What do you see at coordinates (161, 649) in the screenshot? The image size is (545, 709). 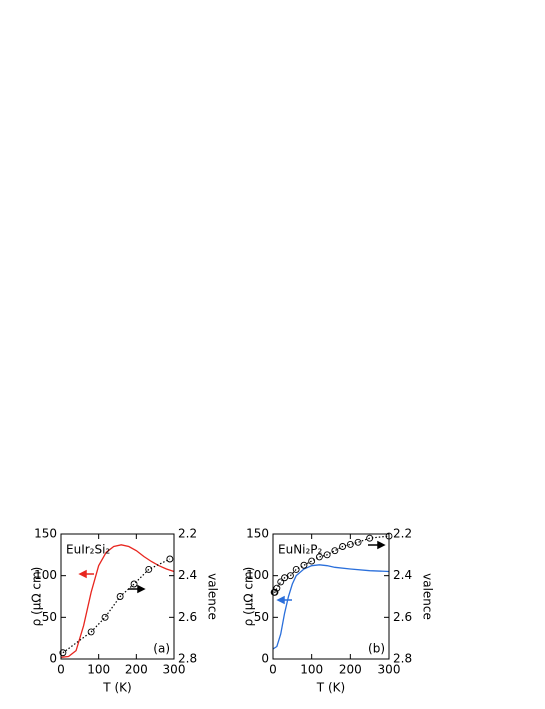 I see `panel-label: (a)` at bounding box center [161, 649].